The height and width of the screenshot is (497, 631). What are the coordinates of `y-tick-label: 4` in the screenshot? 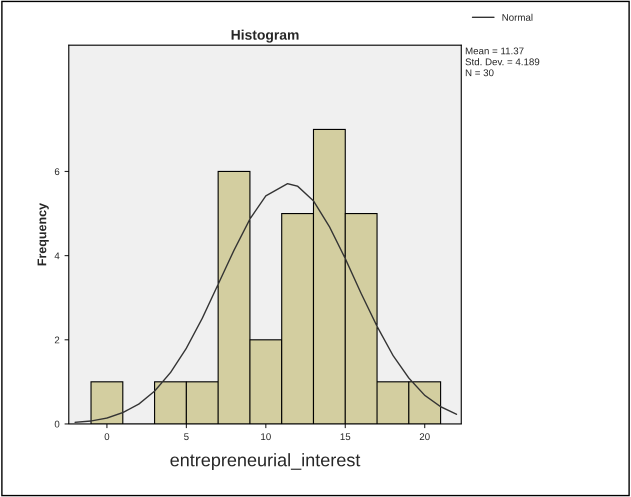 It's located at (57, 256).